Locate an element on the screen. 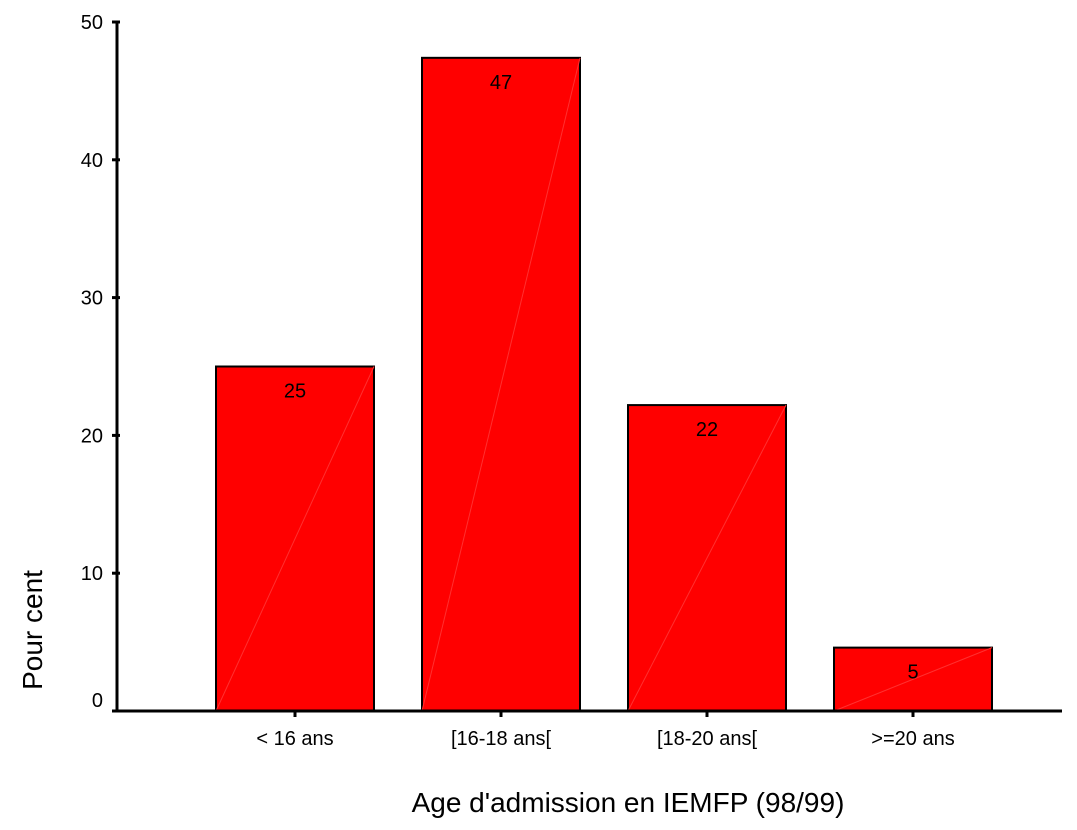 The width and height of the screenshot is (1077, 830). y-tick-label: 50 is located at coordinates (92, 23).